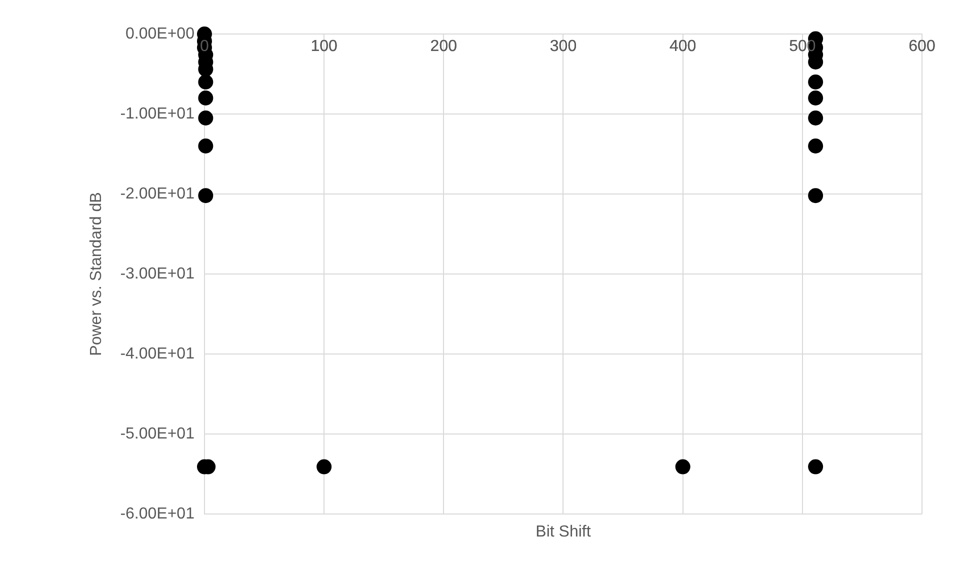 The width and height of the screenshot is (956, 580). I want to click on x-tick-label: 100, so click(324, 47).